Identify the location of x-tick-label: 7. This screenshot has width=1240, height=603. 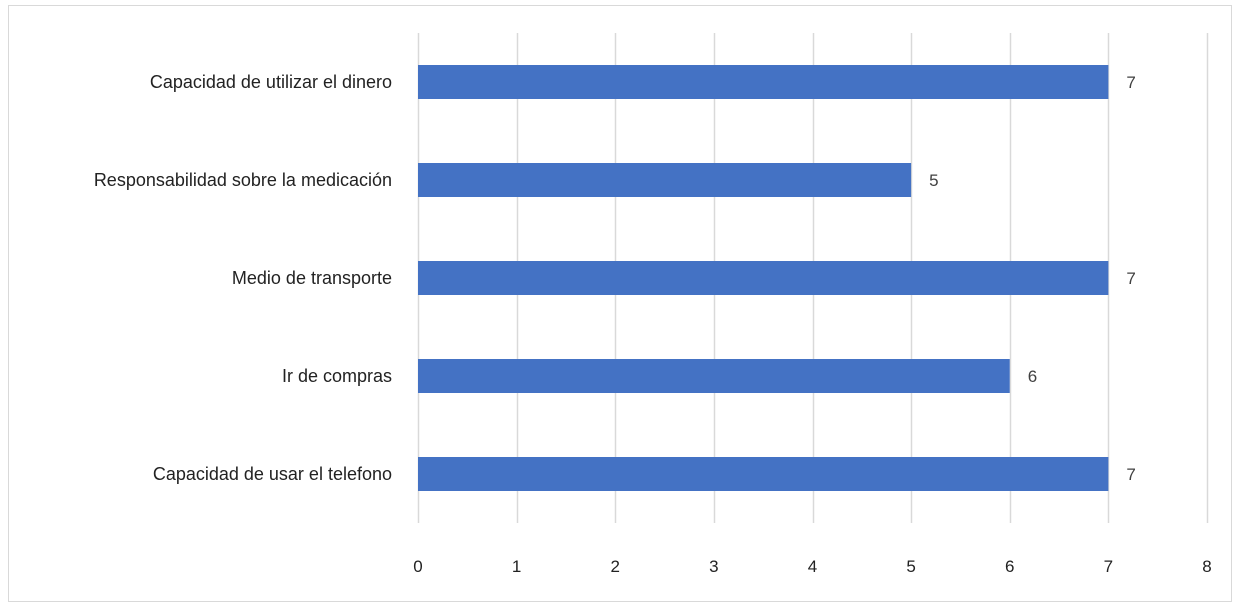
(1108, 566).